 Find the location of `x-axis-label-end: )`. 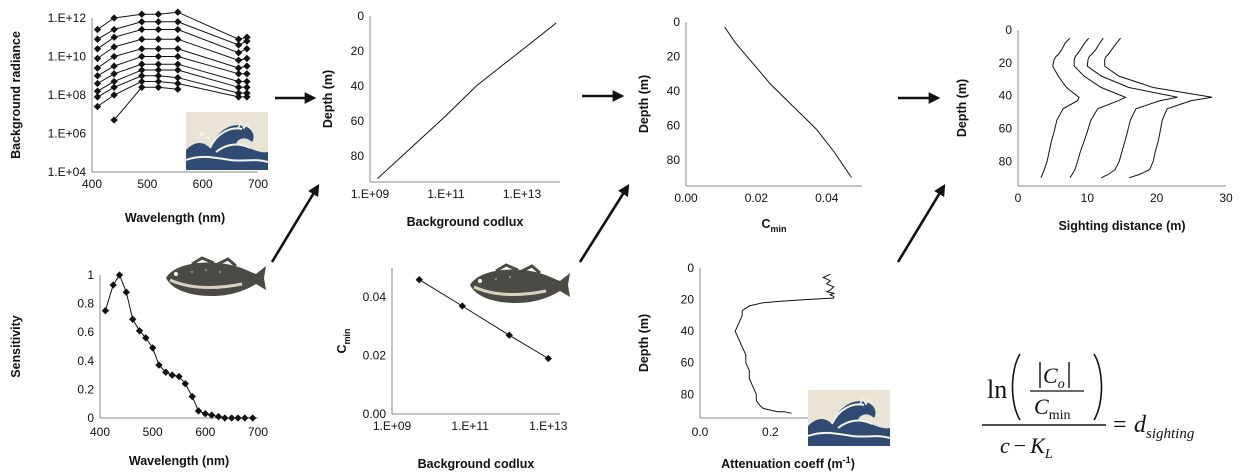

x-axis-label-end: ) is located at coordinates (853, 464).